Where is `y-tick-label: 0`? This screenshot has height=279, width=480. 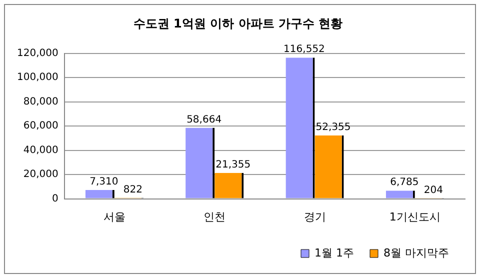 y-tick-label: 0 is located at coordinates (55, 198).